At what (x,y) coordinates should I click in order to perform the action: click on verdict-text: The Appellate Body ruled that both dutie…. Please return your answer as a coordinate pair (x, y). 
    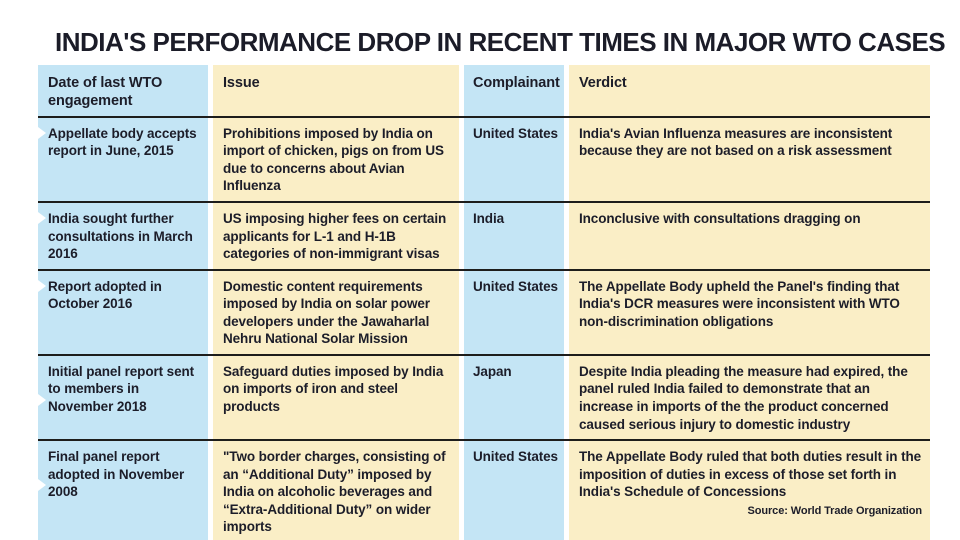
    Looking at the image, I should click on (750, 474).